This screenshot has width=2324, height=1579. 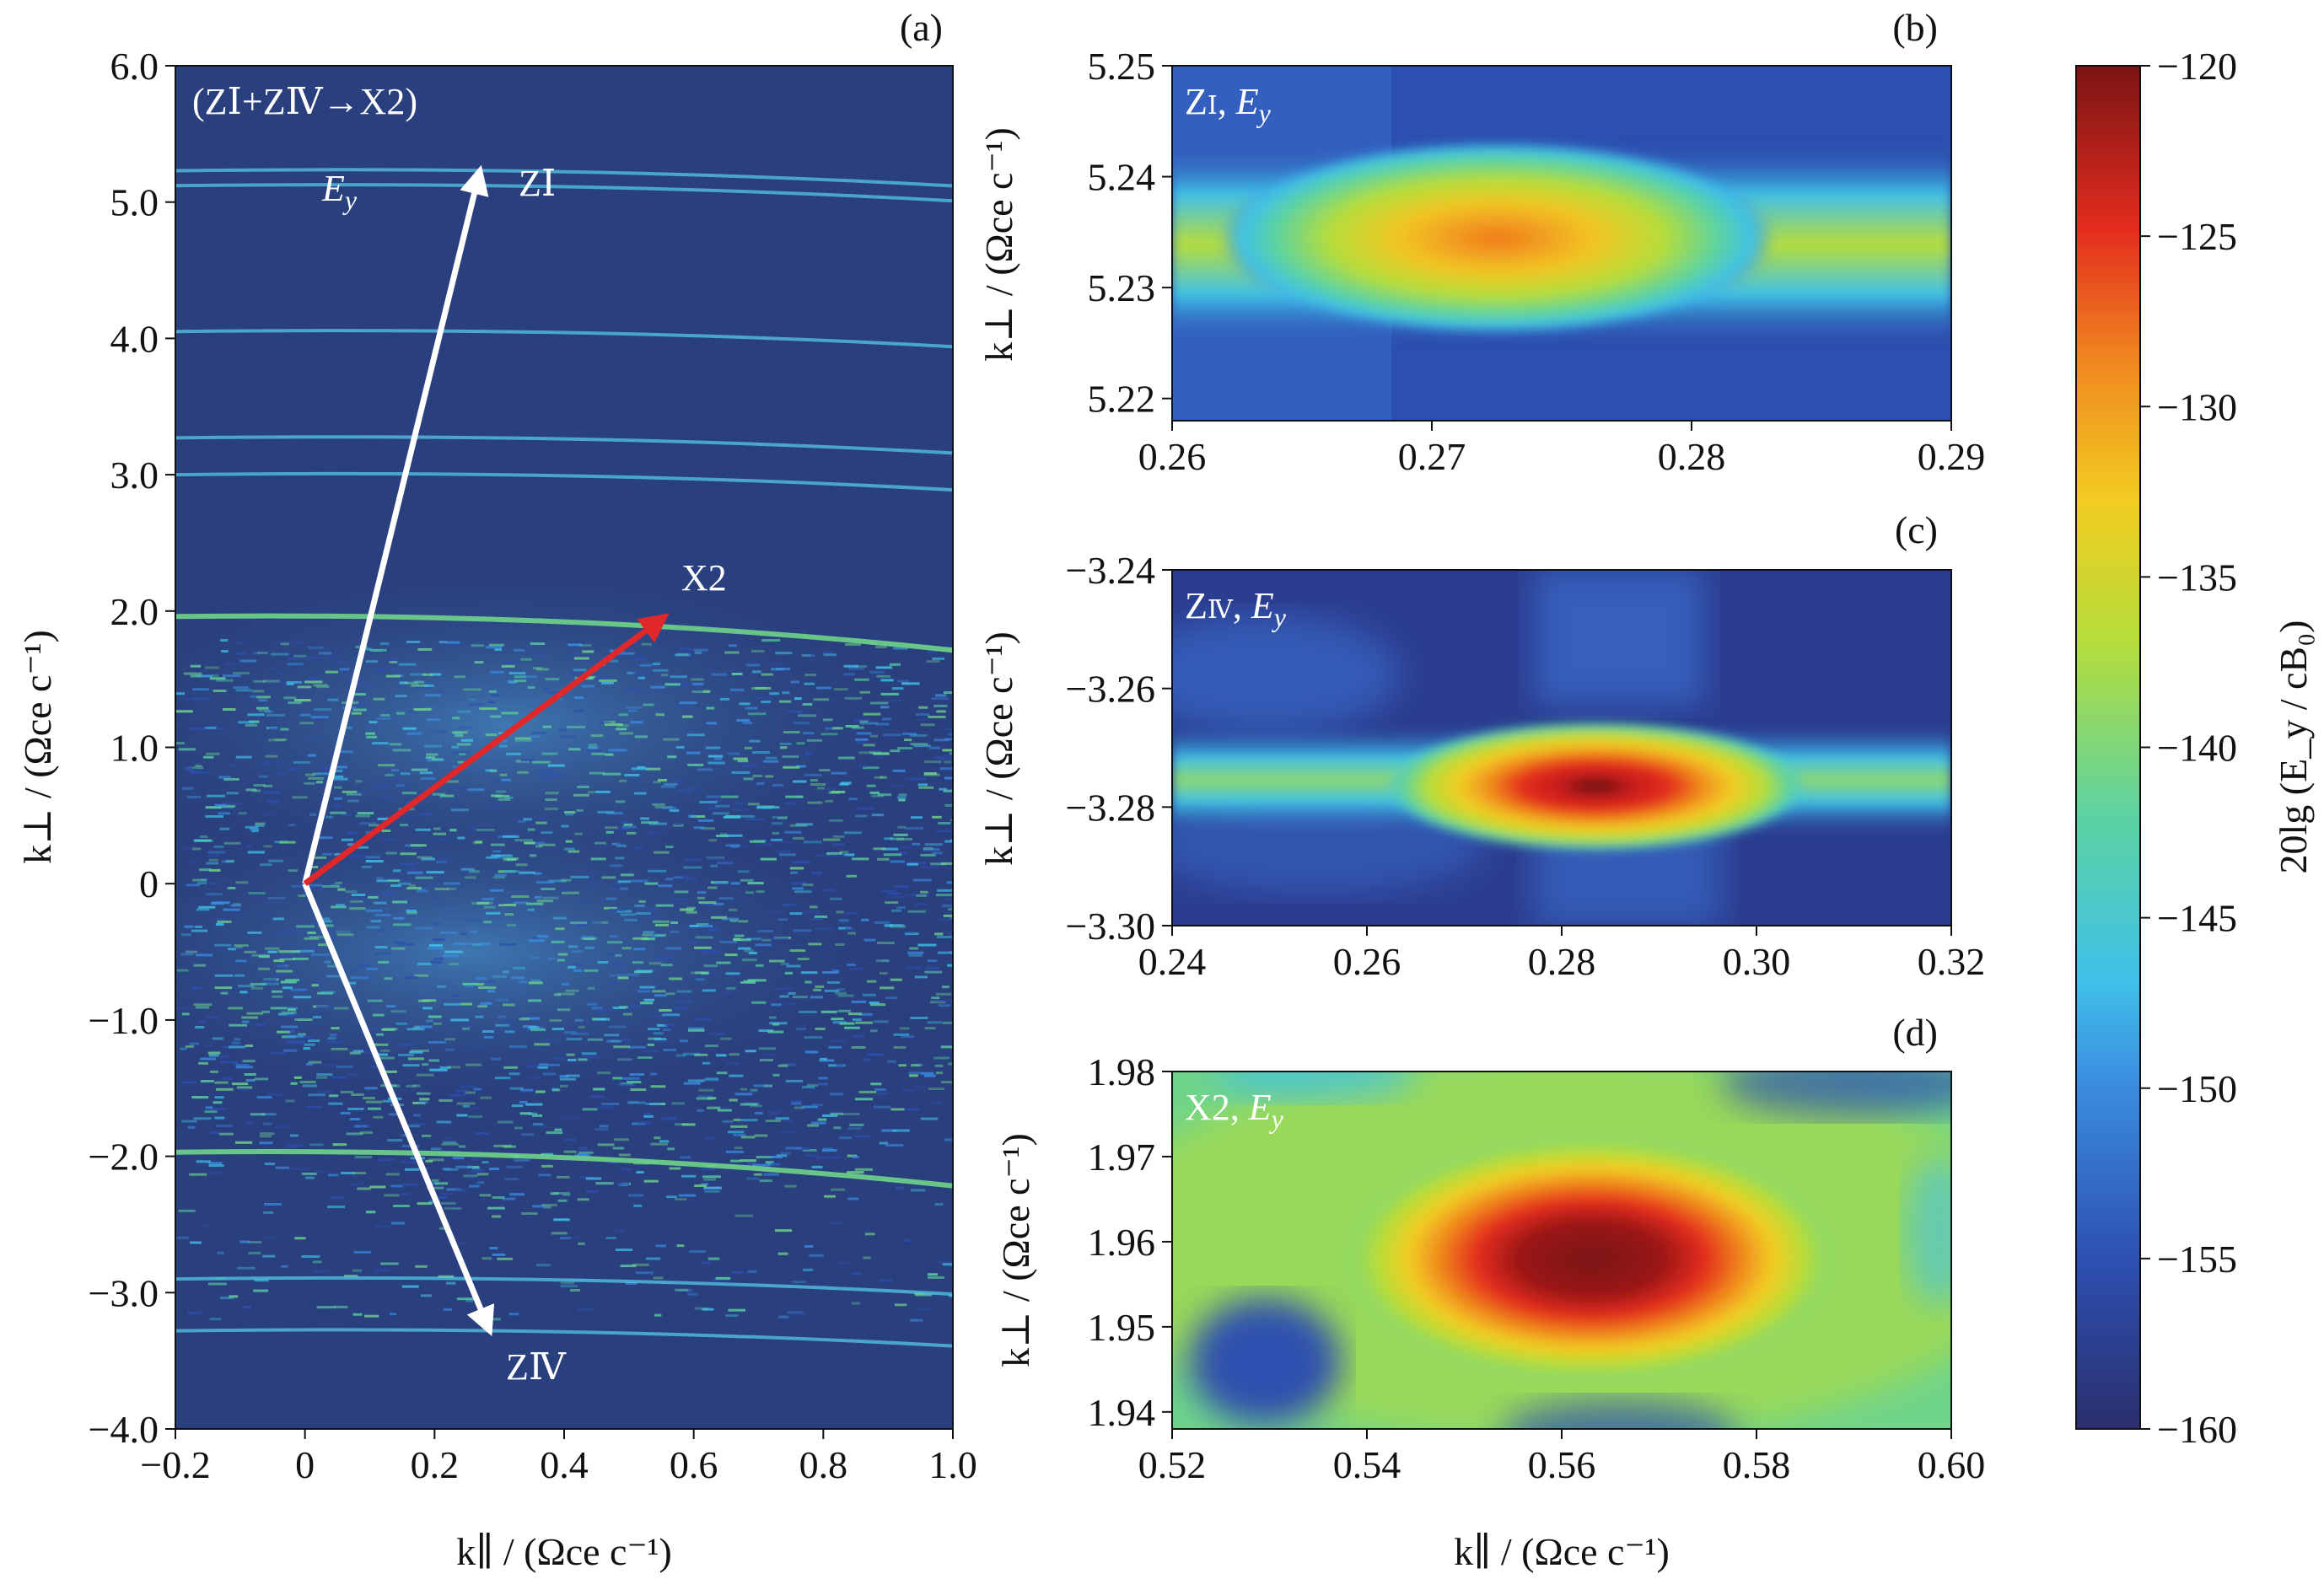 What do you see at coordinates (149, 883) in the screenshot?
I see `panel-a-ytick-label: 0` at bounding box center [149, 883].